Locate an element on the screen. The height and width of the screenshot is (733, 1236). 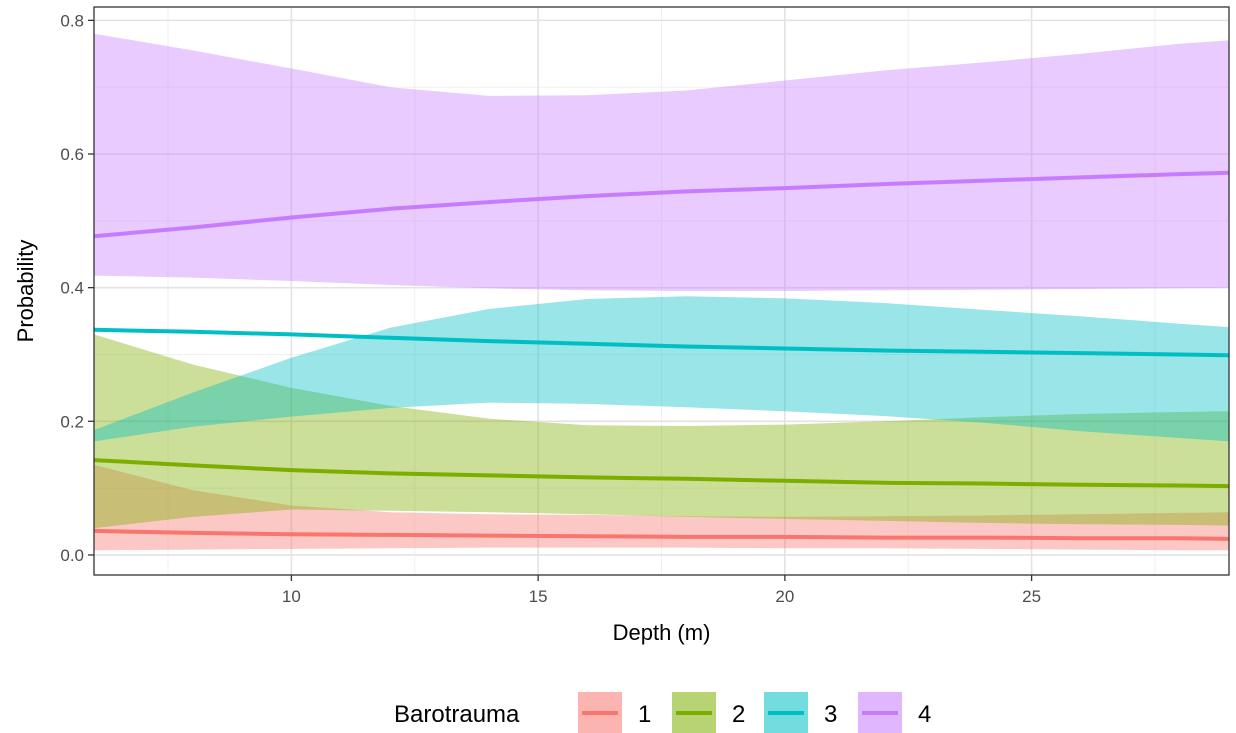
y-tick-label: 0.0 is located at coordinates (72, 555).